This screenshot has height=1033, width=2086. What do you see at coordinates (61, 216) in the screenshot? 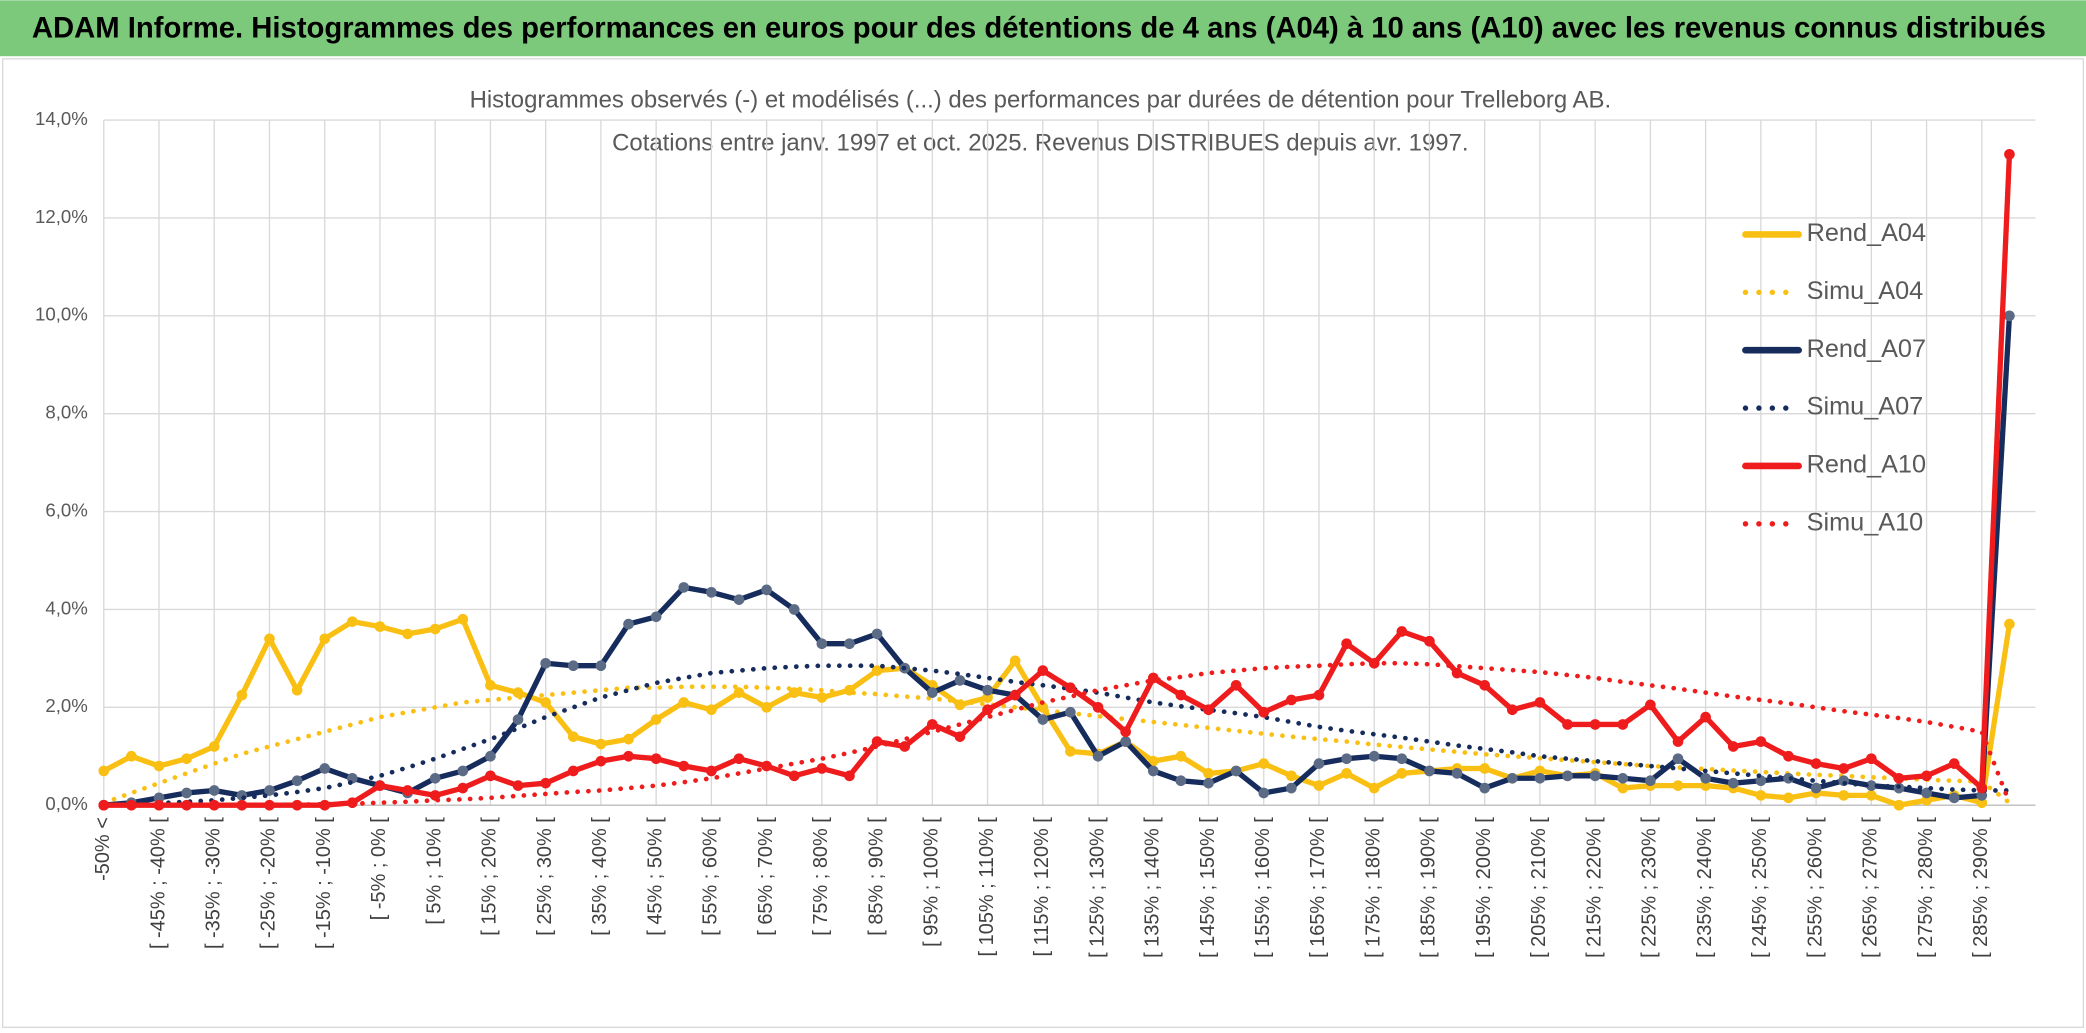
I see `y-tick-label: 12,0%` at bounding box center [61, 216].